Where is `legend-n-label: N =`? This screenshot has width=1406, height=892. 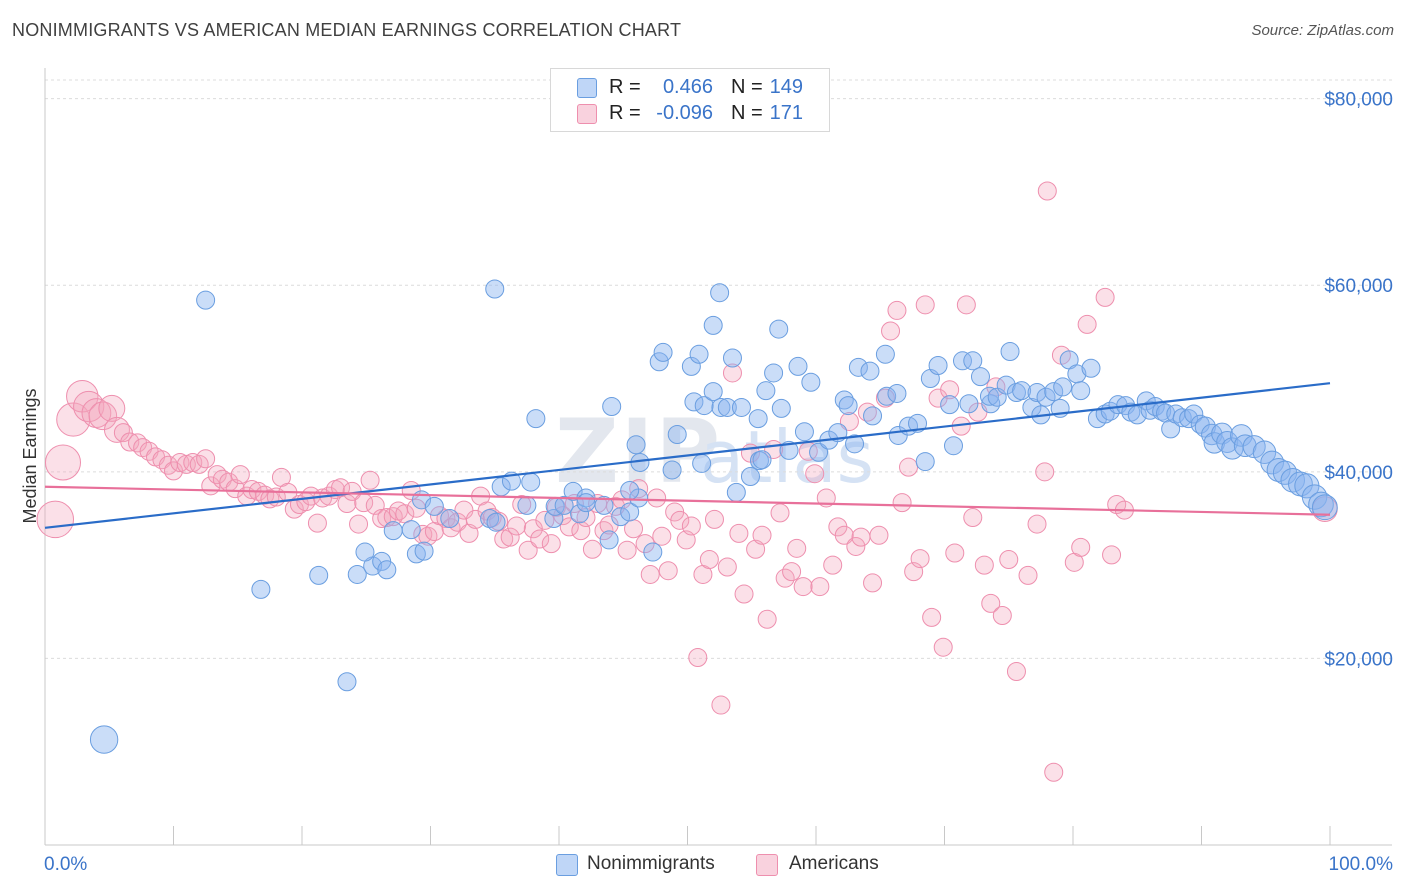
legend-n-label: N = is located at coordinates (747, 87).